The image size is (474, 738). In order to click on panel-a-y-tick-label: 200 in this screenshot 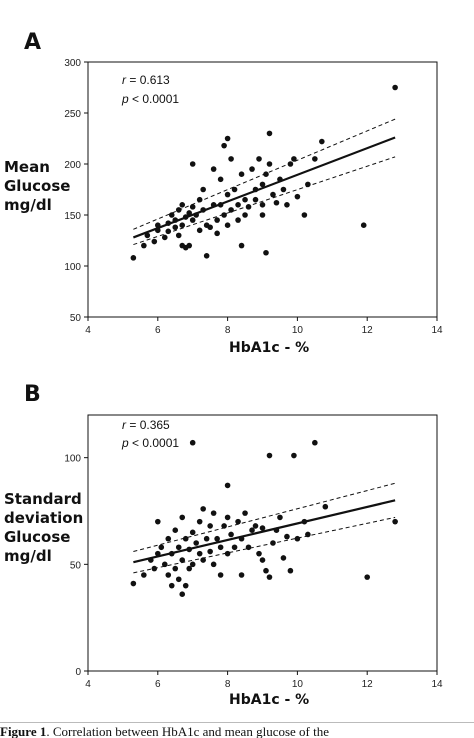, I will do `click(72, 165)`.